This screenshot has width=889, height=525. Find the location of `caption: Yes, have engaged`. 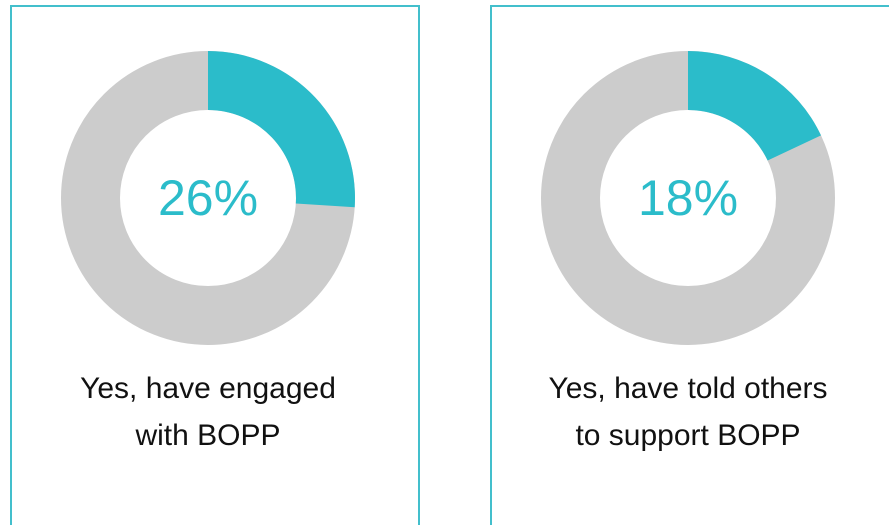

caption: Yes, have engaged is located at coordinates (208, 388).